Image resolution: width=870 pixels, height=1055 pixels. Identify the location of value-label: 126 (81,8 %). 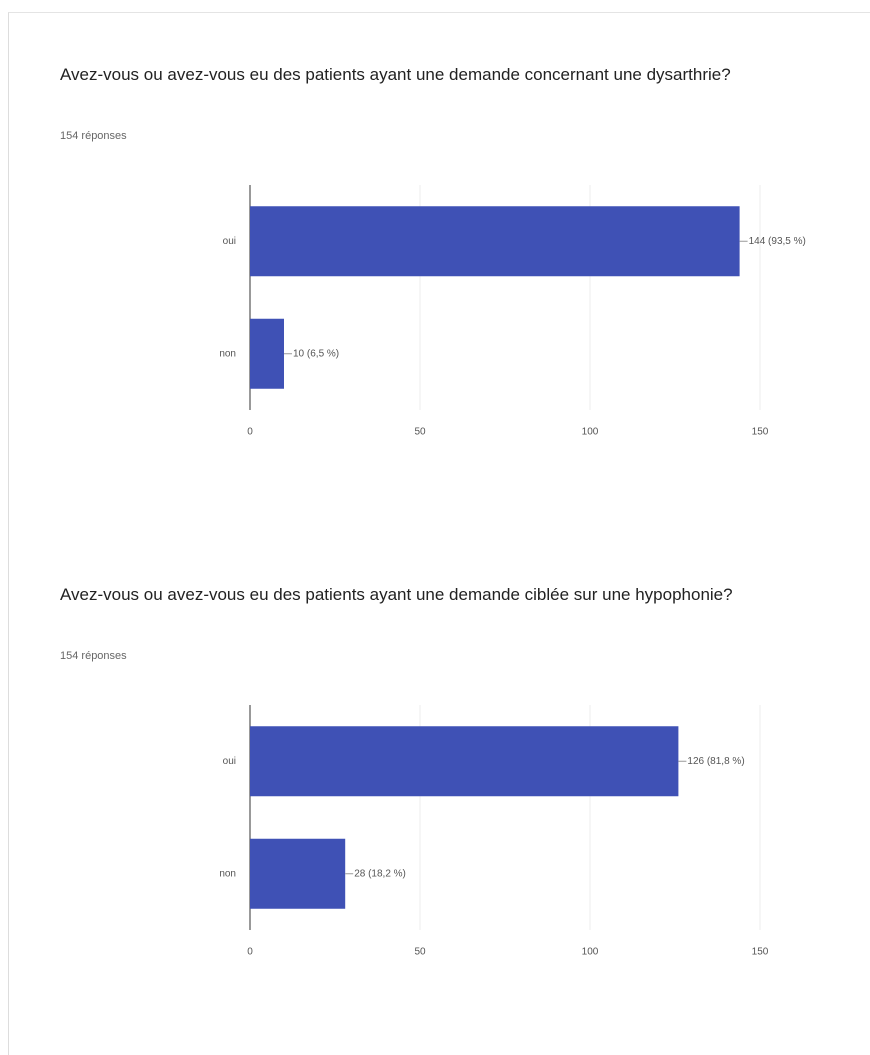
(715, 761).